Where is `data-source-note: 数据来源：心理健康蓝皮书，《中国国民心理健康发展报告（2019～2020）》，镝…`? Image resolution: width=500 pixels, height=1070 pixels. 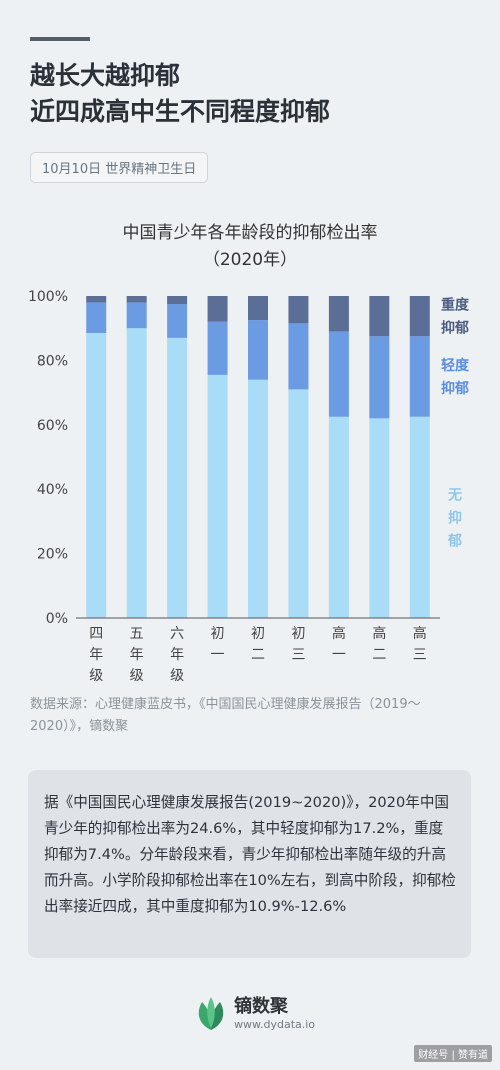
data-source-note: 数据来源：心理健康蓝皮书，《中国国民心理健康发展报告（2019～2020）》，镝… is located at coordinates (225, 715).